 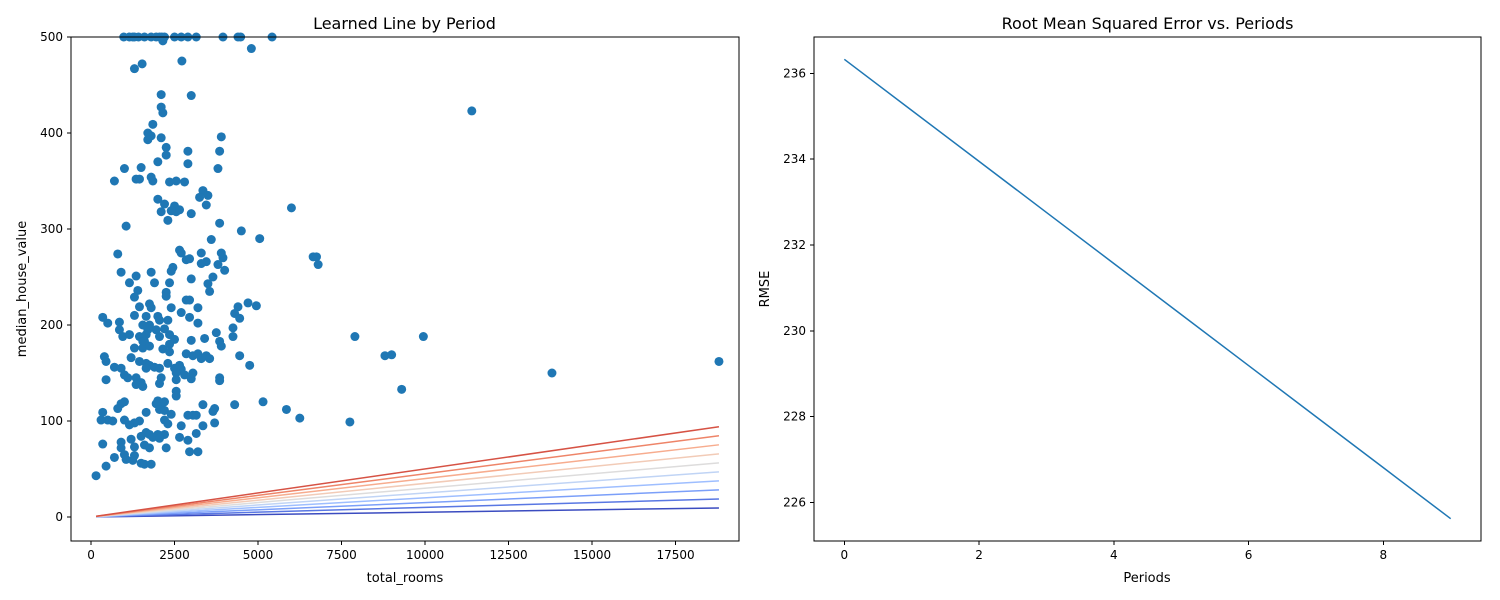 I want to click on chart-title: Learned Line by Period, so click(x=404, y=23).